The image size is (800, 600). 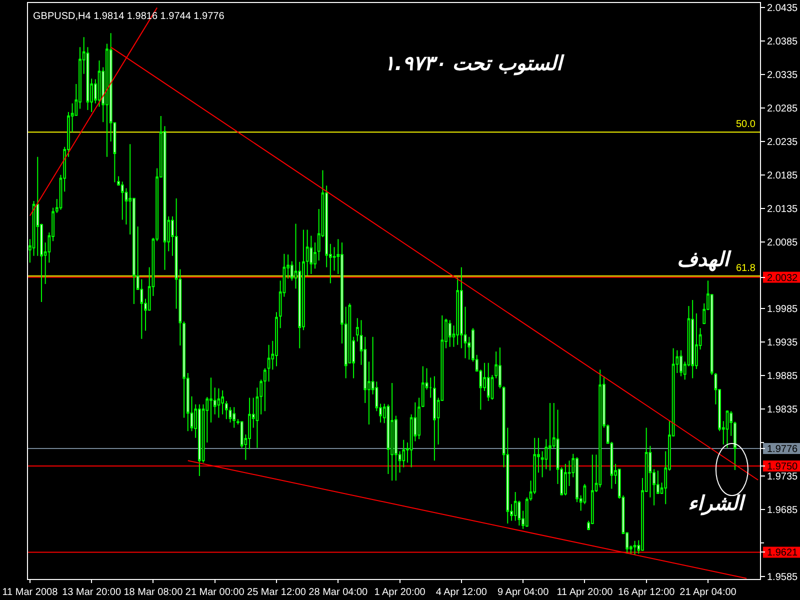 What do you see at coordinates (782, 42) in the screenshot?
I see `y-tick-label: 2.0385` at bounding box center [782, 42].